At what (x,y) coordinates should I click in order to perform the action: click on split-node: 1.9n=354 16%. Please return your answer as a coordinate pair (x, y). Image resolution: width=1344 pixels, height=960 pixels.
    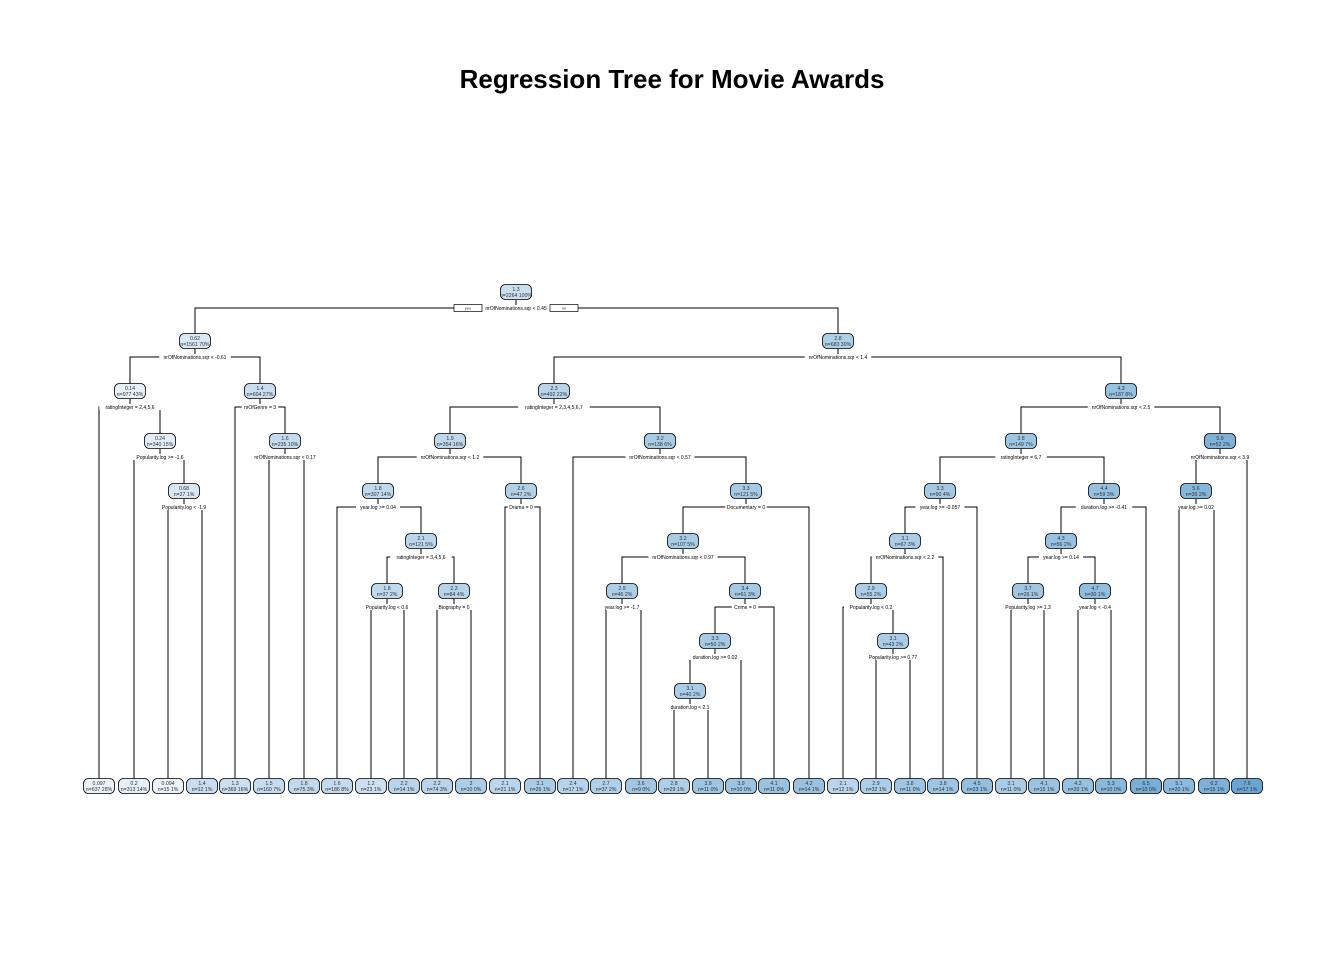
    Looking at the image, I should click on (450, 441).